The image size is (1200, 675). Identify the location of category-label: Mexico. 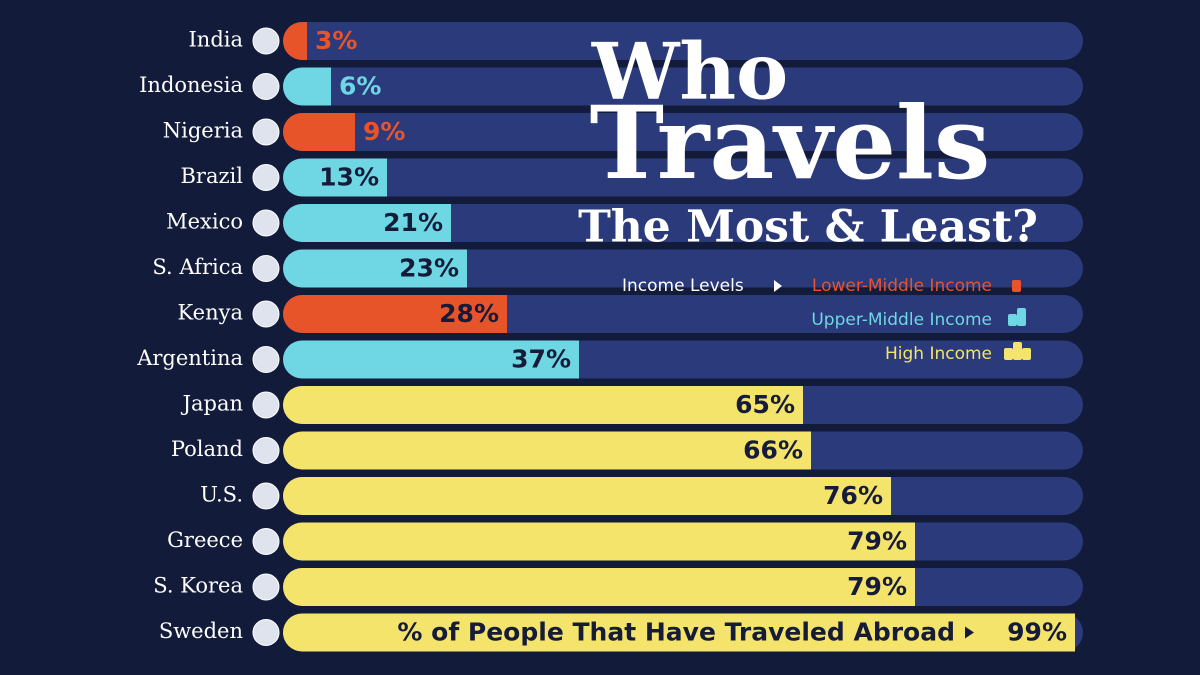
(204, 222).